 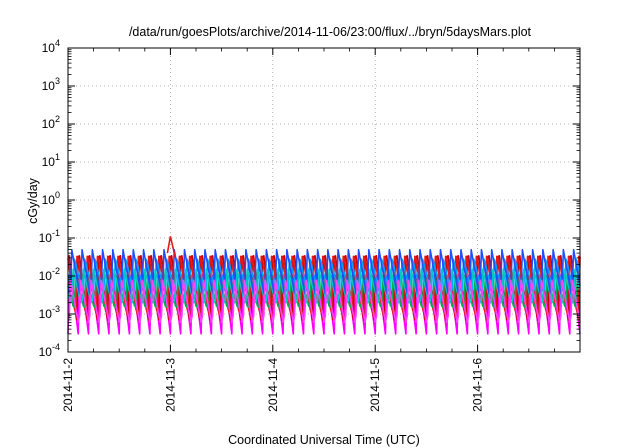 What do you see at coordinates (170, 385) in the screenshot?
I see `x-tick-label: 2014-11-3` at bounding box center [170, 385].